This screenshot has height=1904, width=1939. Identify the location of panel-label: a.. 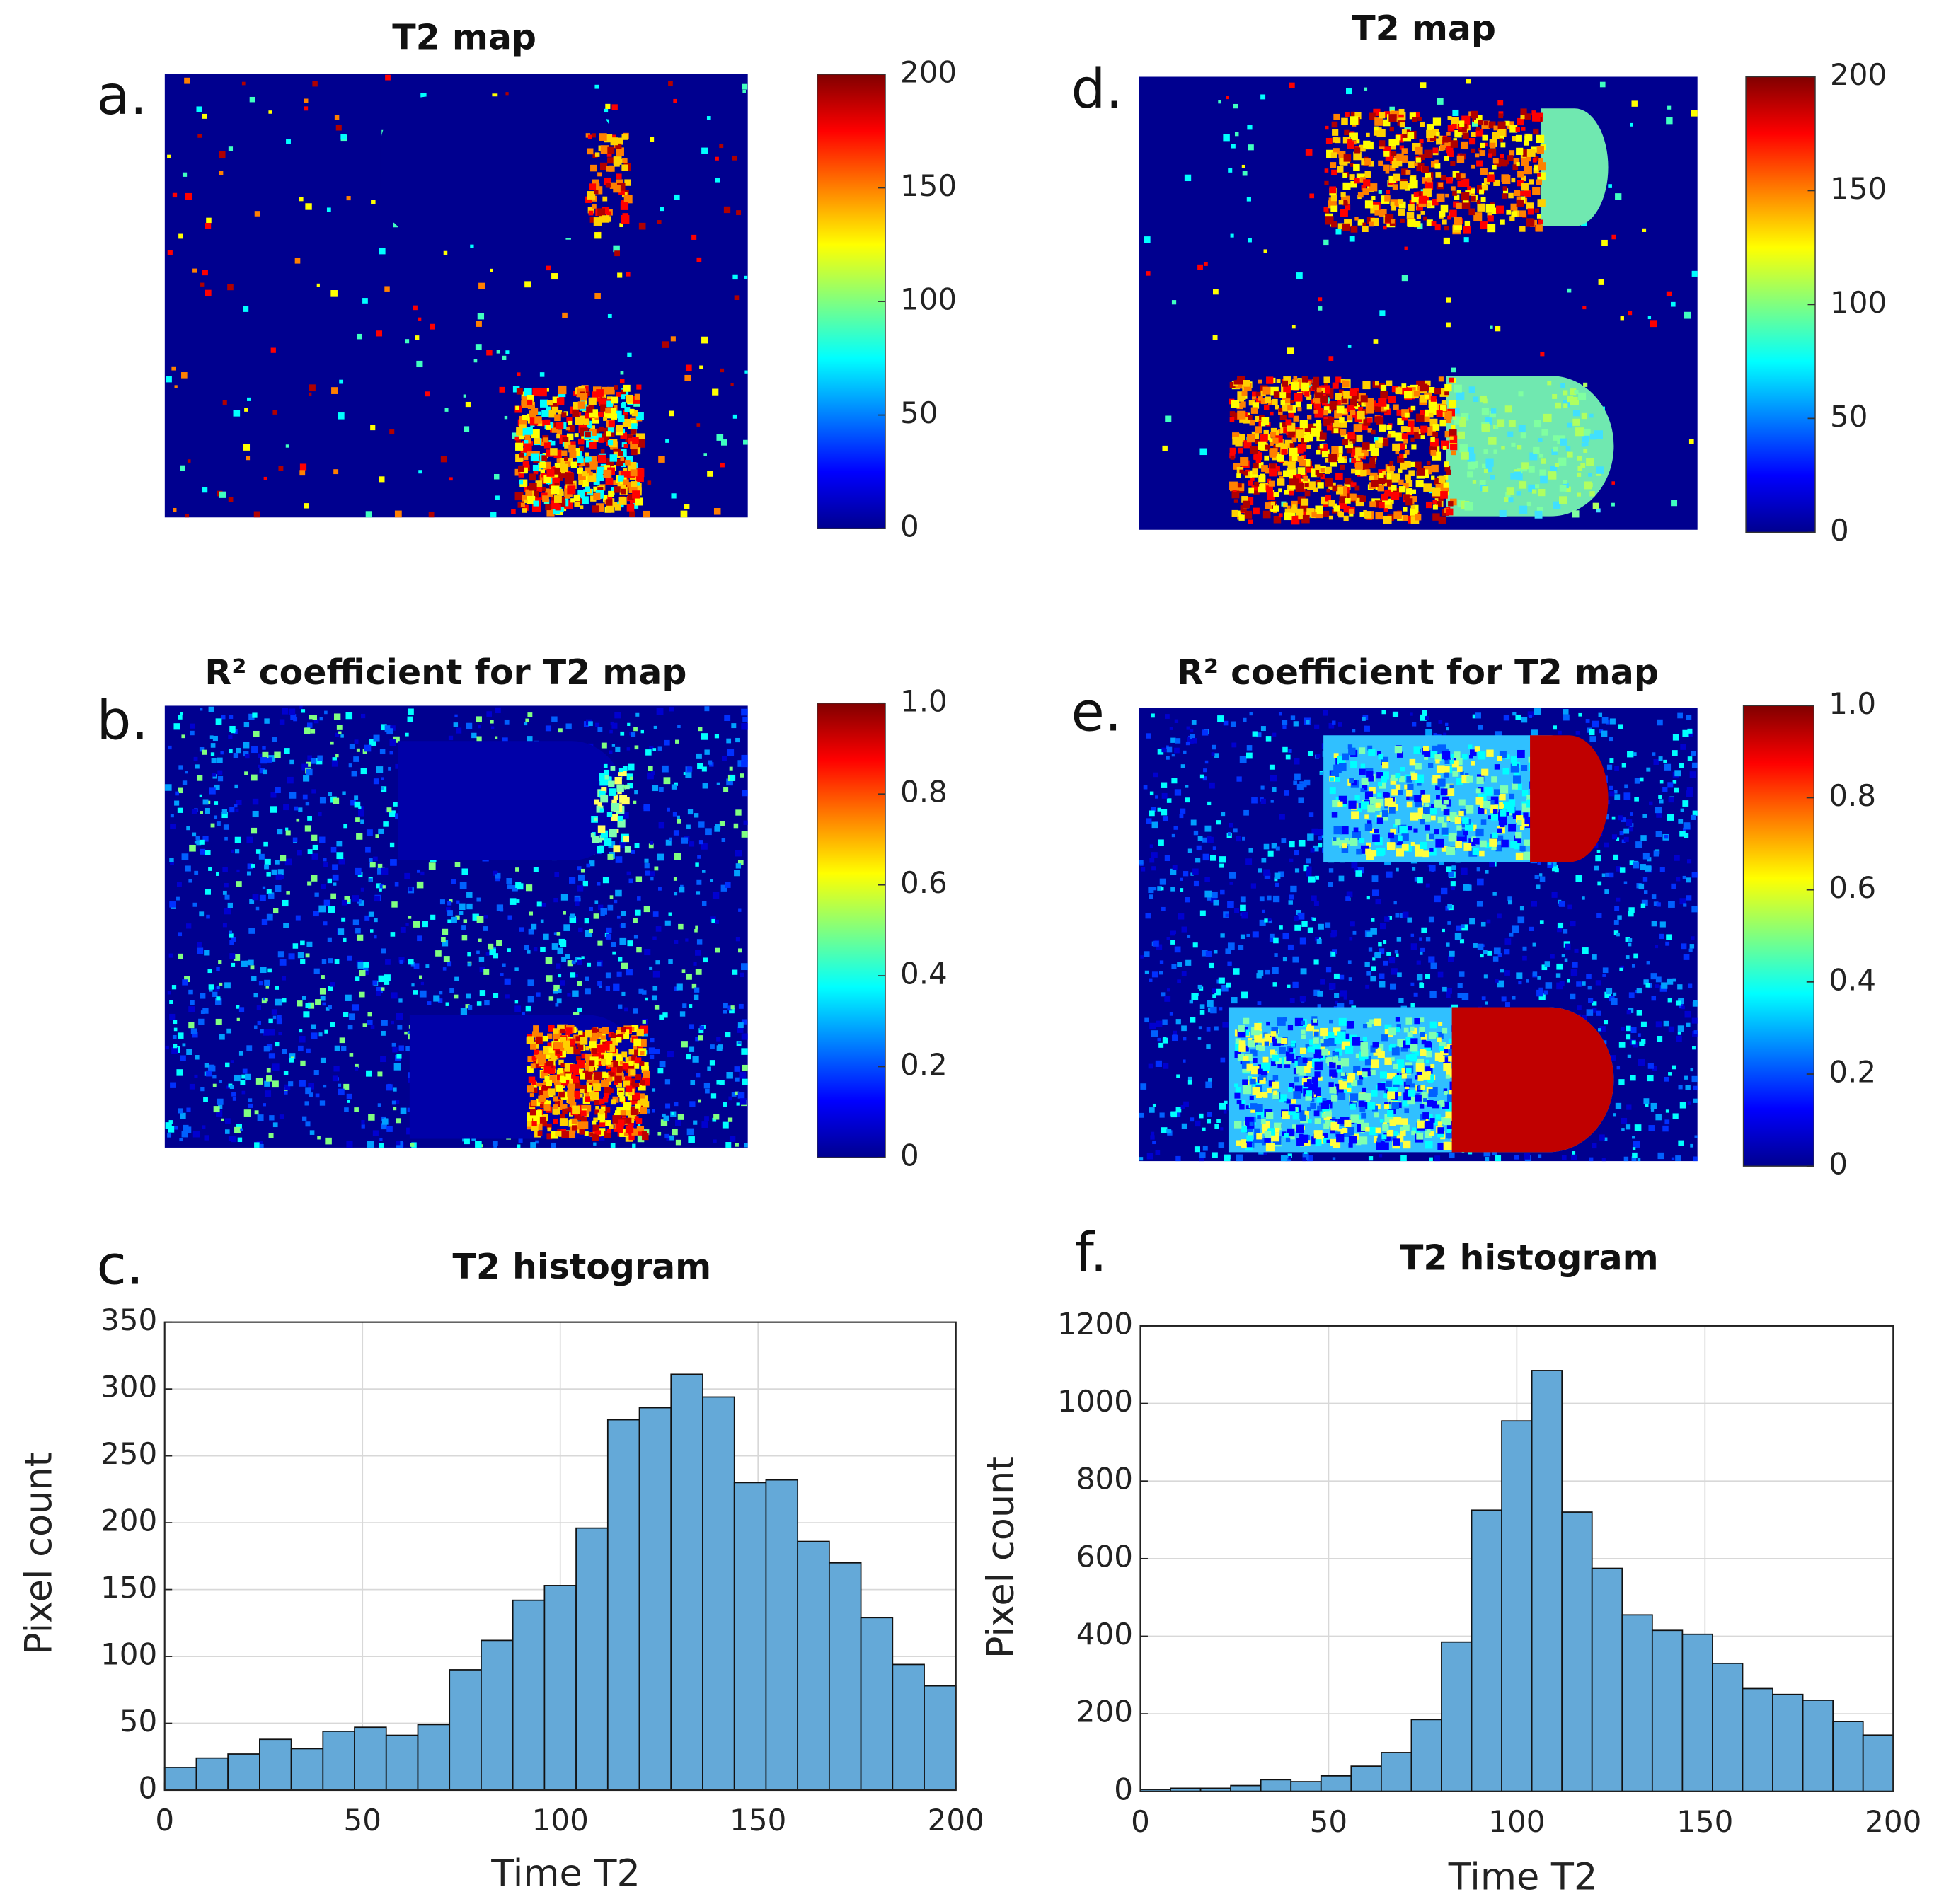
(121, 95).